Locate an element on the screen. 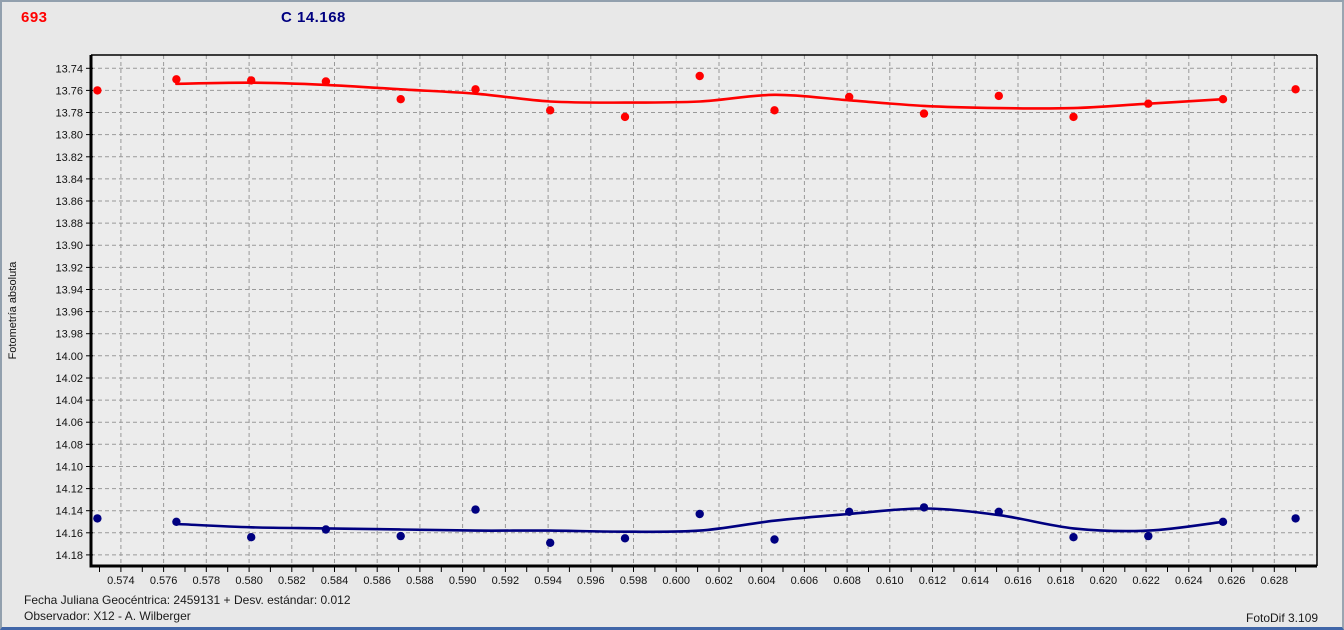 The height and width of the screenshot is (630, 1344). y-tick-label: 13.88 is located at coordinates (69, 224).